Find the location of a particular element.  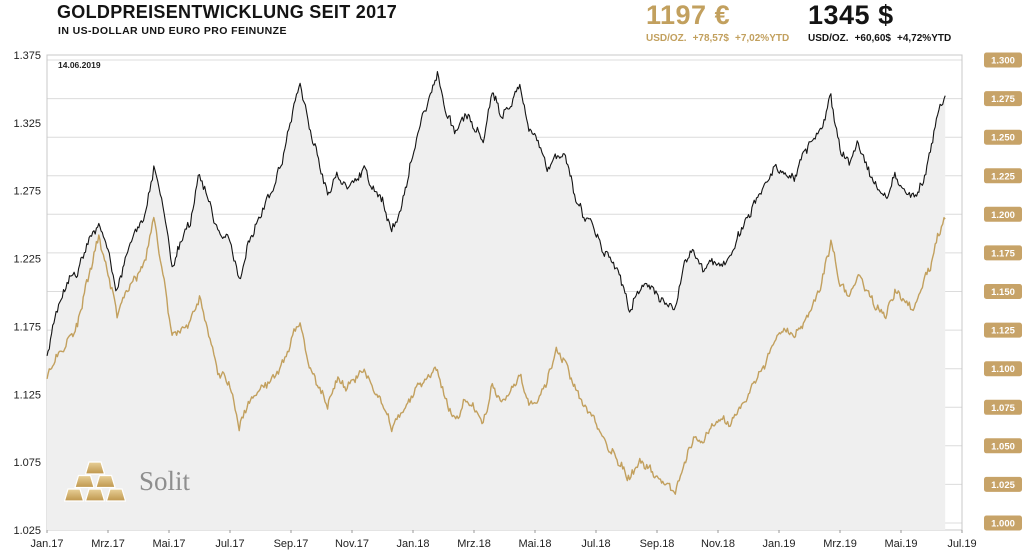

svg-text: Sep.17 is located at coordinates (291, 544).